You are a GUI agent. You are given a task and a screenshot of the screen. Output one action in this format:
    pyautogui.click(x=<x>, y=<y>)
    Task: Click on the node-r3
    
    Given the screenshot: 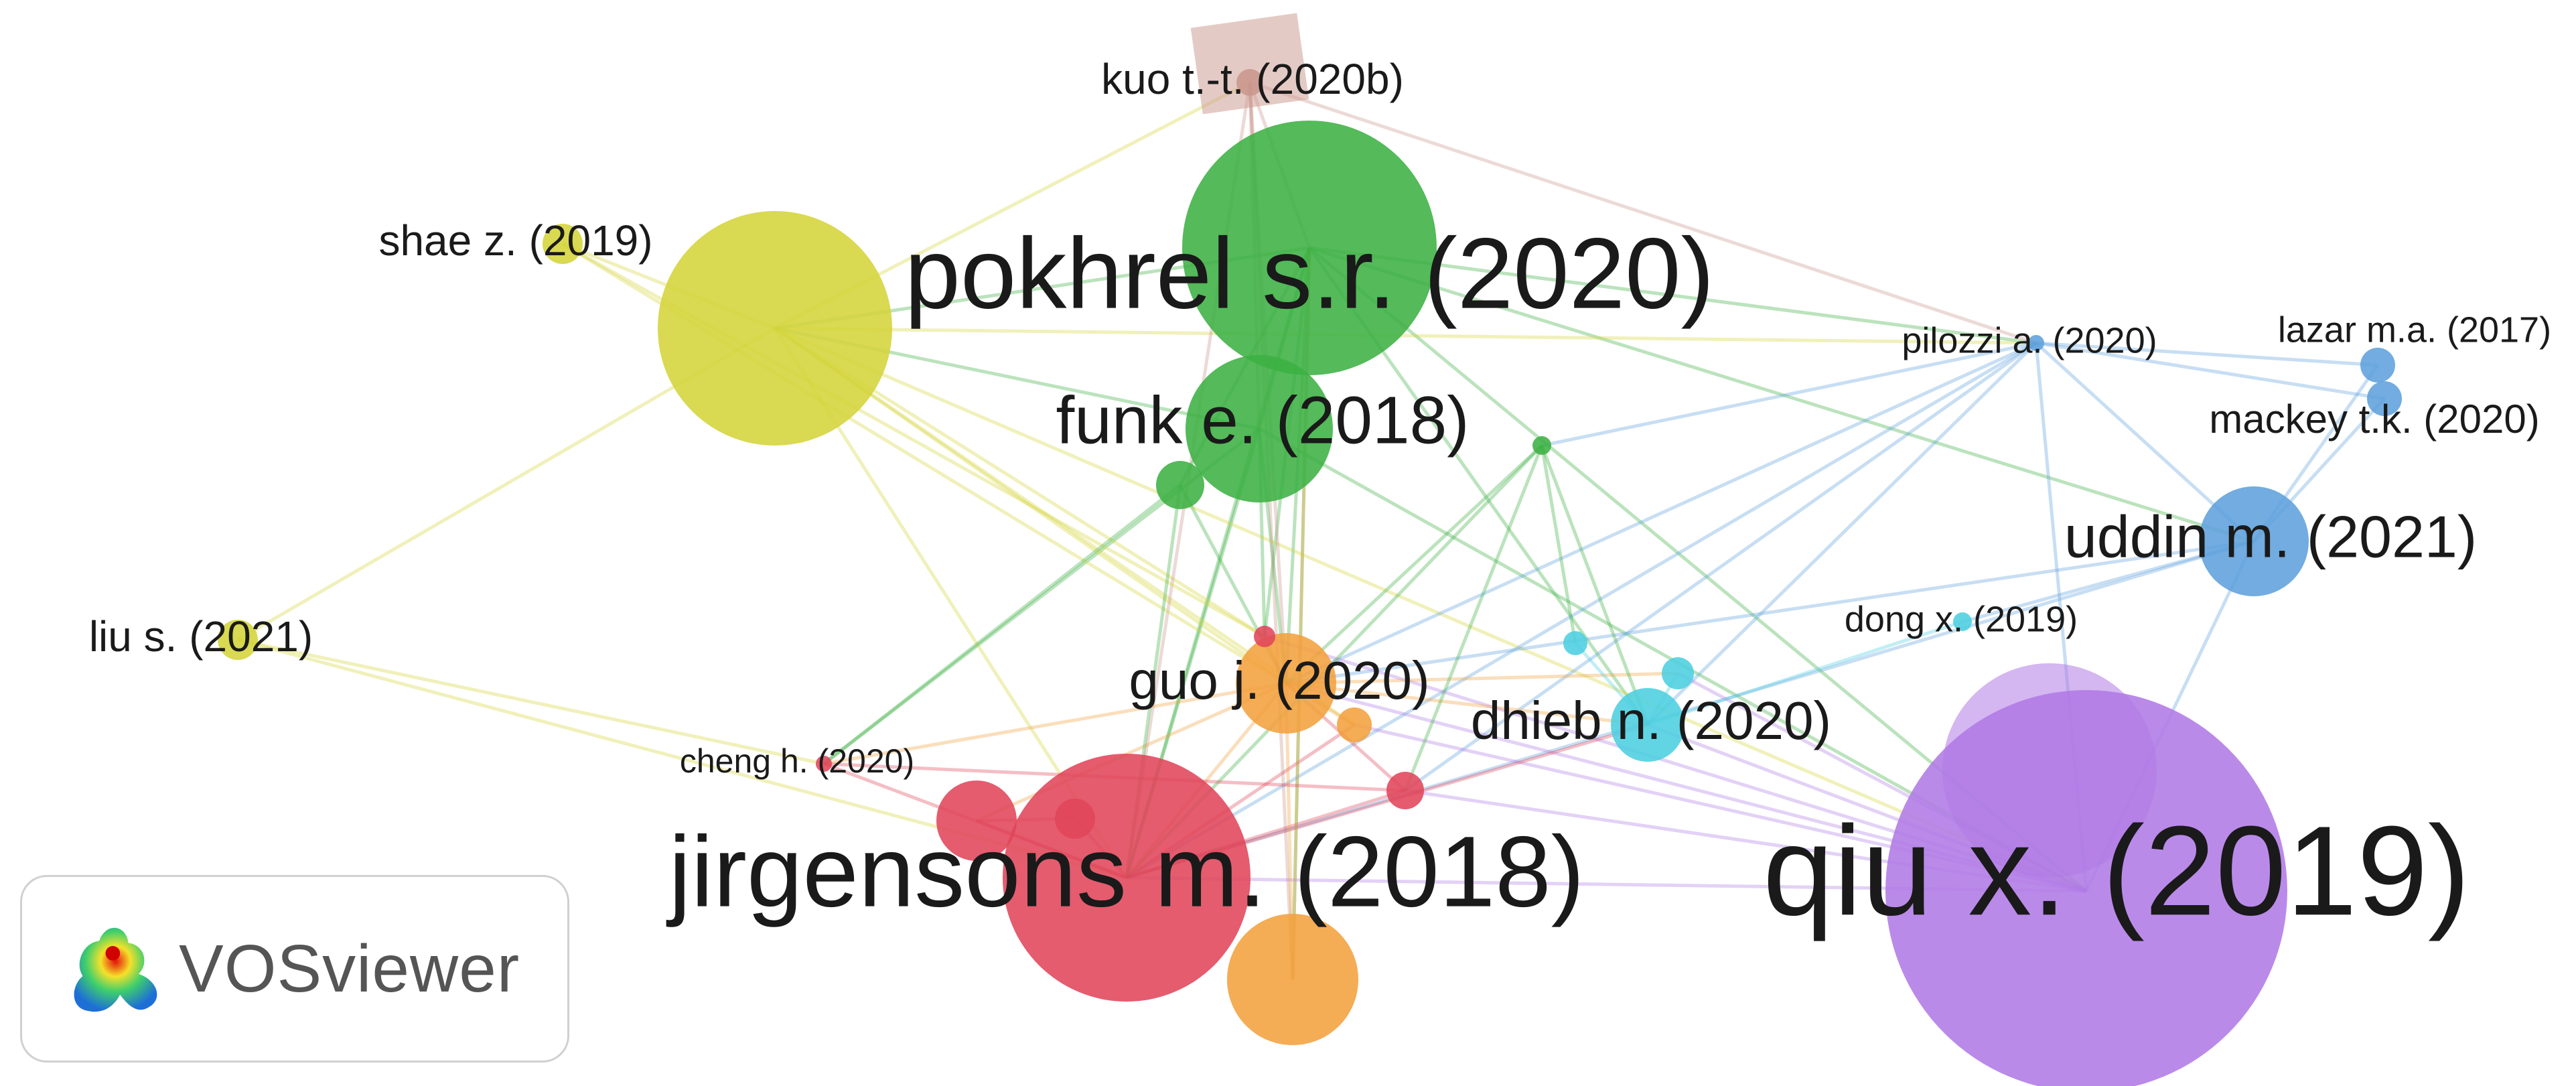 What is the action you would take?
    pyautogui.click(x=1405, y=791)
    